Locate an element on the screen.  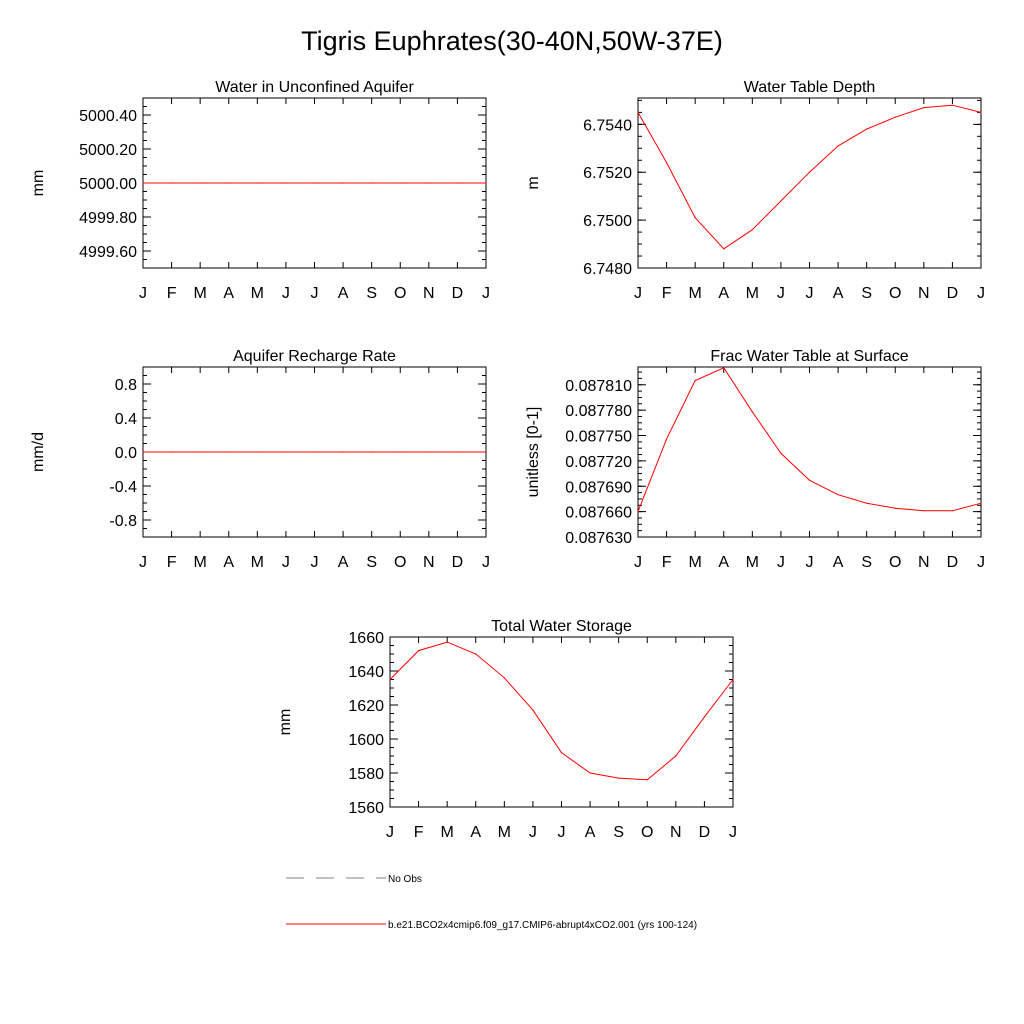
y-axis-label: unitless [0-1] is located at coordinates (533, 452).